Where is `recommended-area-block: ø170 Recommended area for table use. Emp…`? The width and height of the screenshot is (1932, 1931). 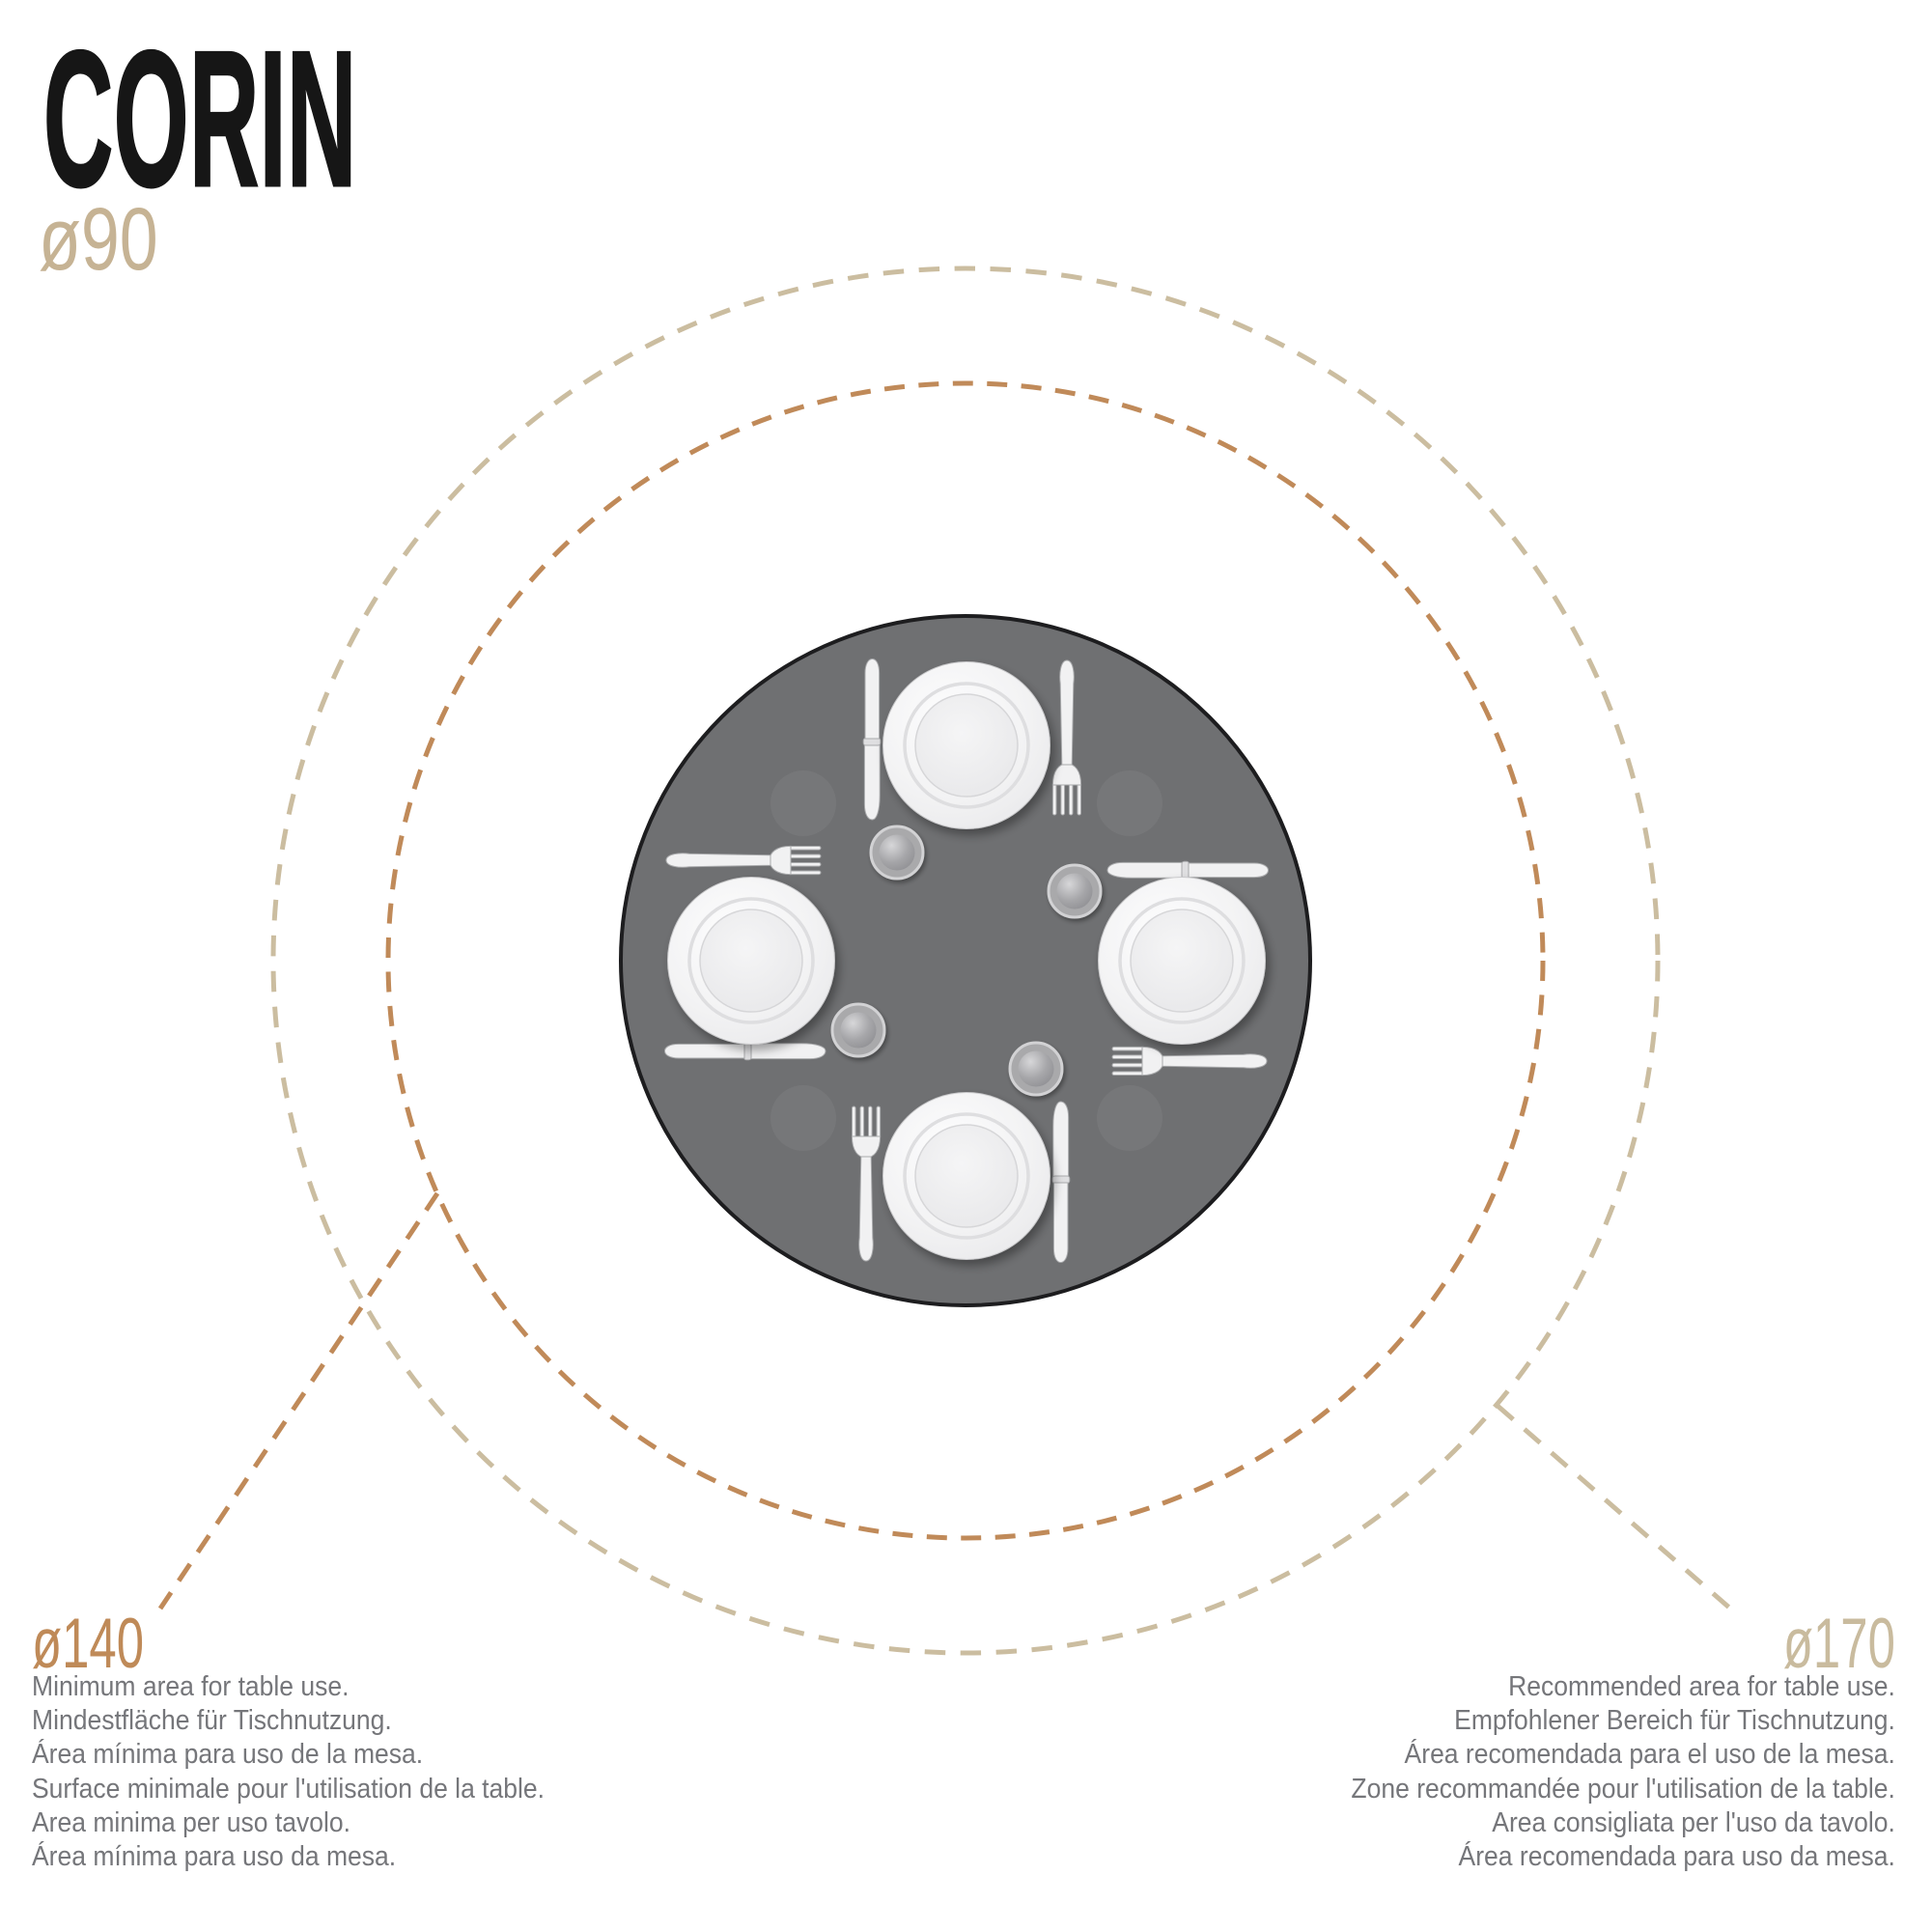 recommended-area-block: ø170 Recommended area for table use. Emp… is located at coordinates (1624, 1741).